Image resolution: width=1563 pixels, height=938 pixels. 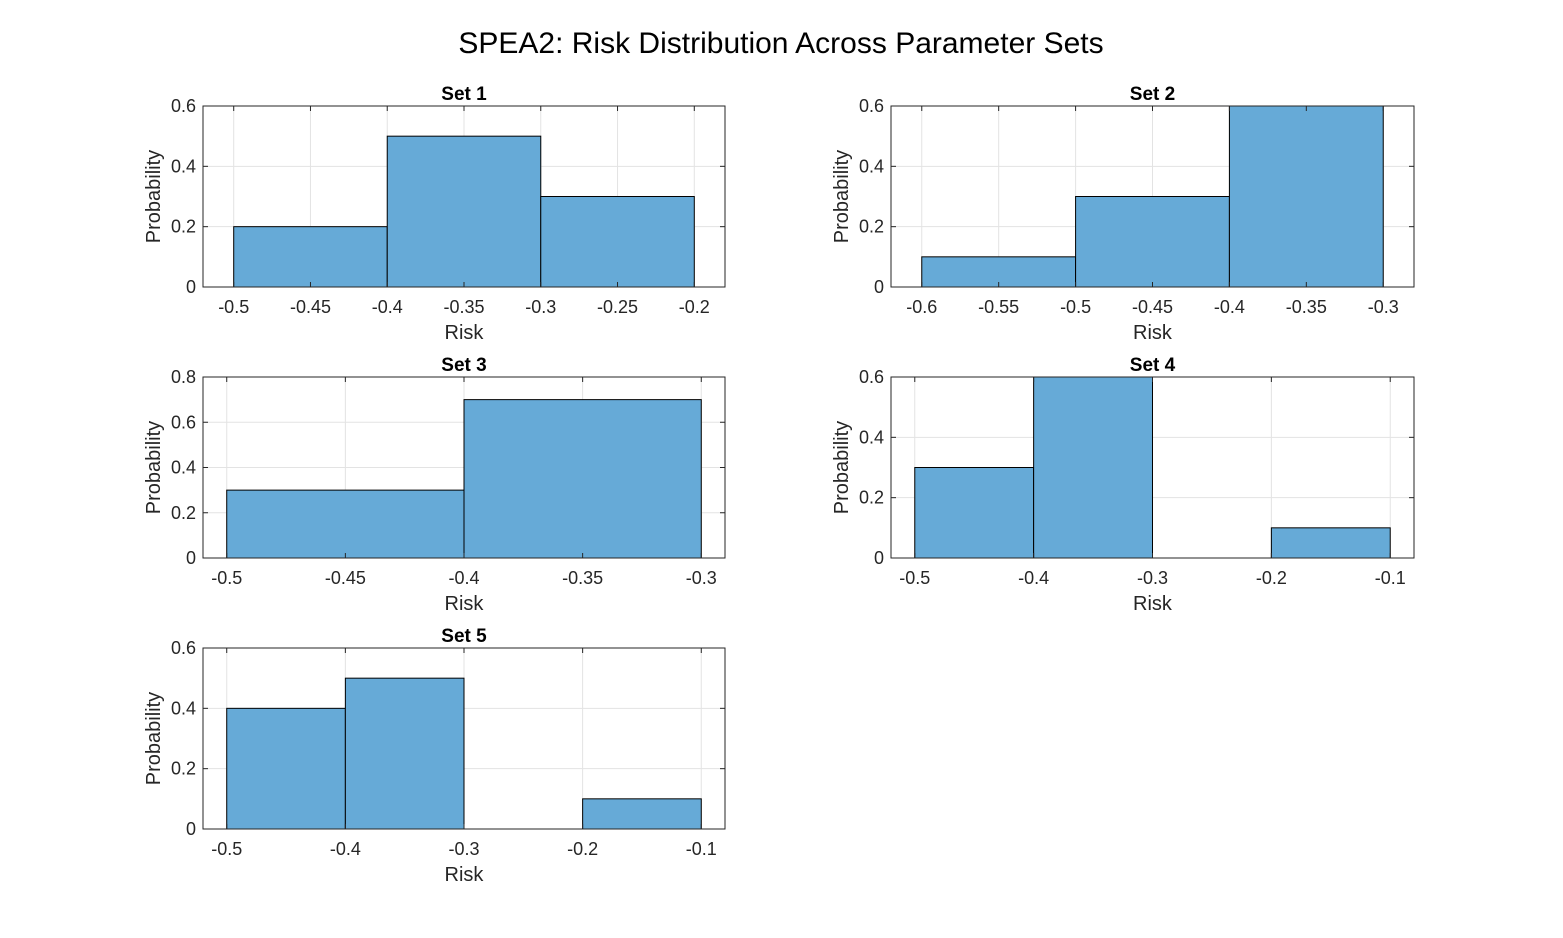 I want to click on subplot-title: Set 2, so click(x=1152, y=94).